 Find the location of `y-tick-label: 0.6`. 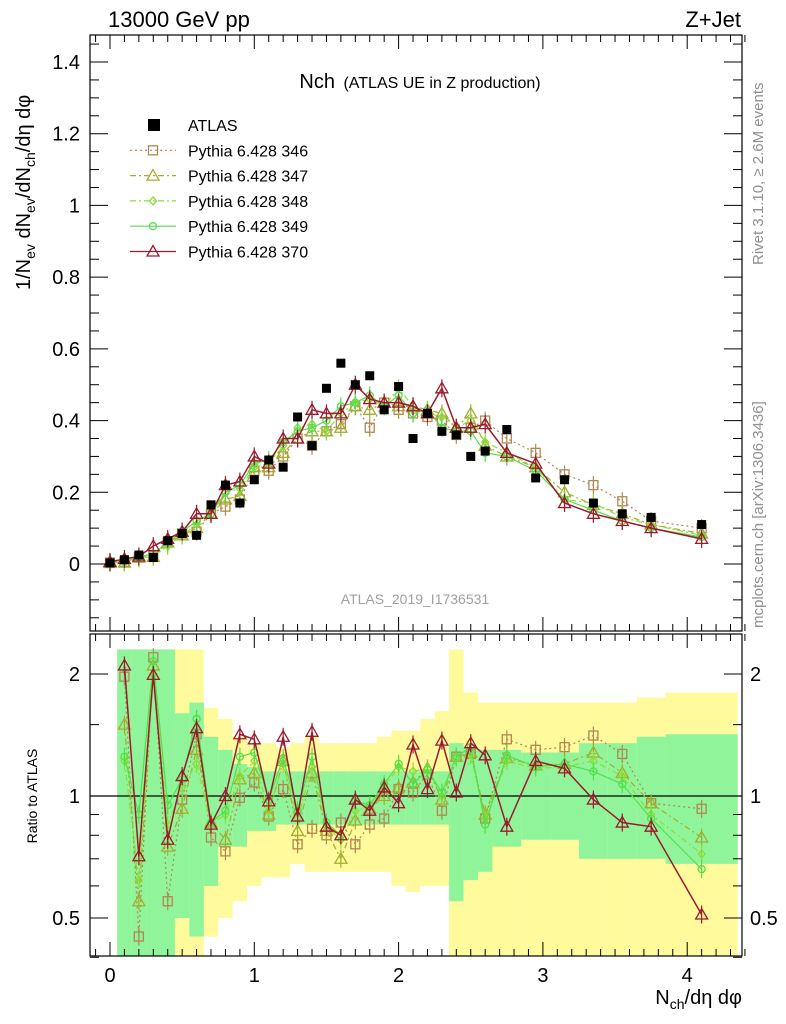

y-tick-label: 0.6 is located at coordinates (66, 350).